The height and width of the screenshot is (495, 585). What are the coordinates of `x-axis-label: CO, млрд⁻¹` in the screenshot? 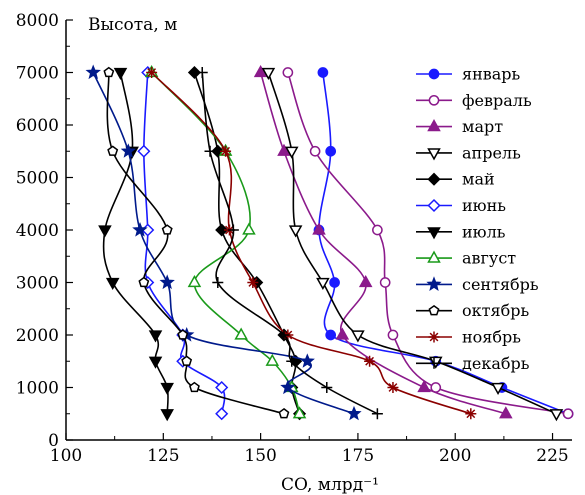 It's located at (330, 485).